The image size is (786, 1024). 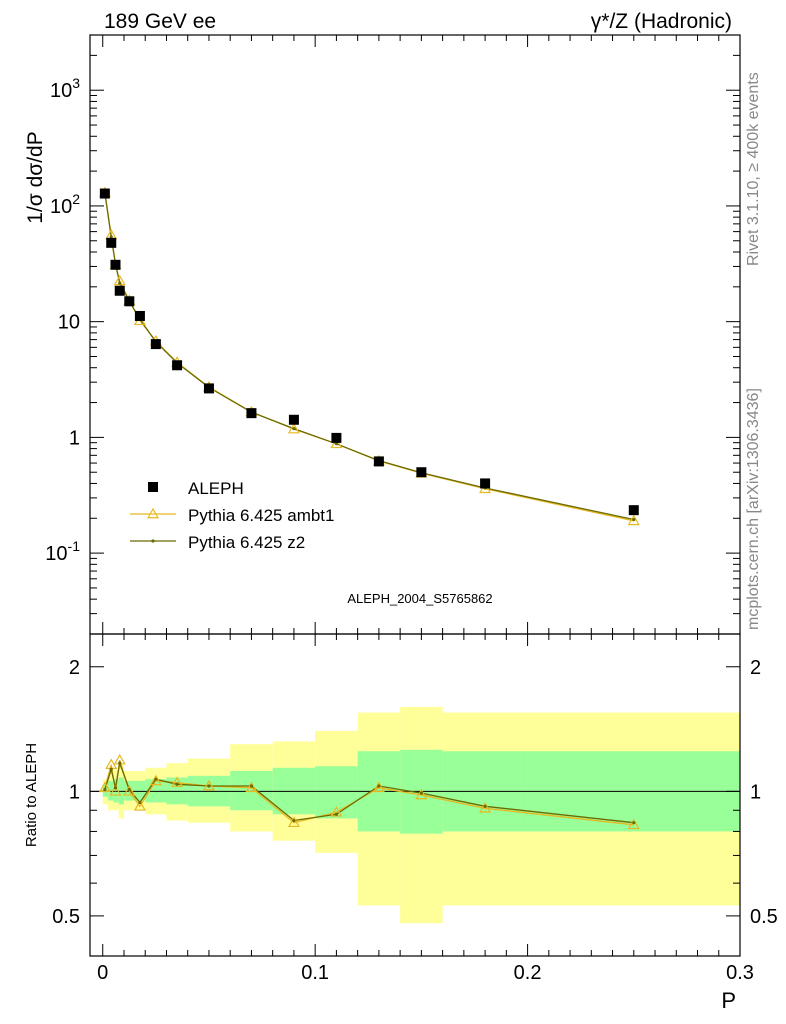 I want to click on x-tick-label: 0.2, so click(x=528, y=973).